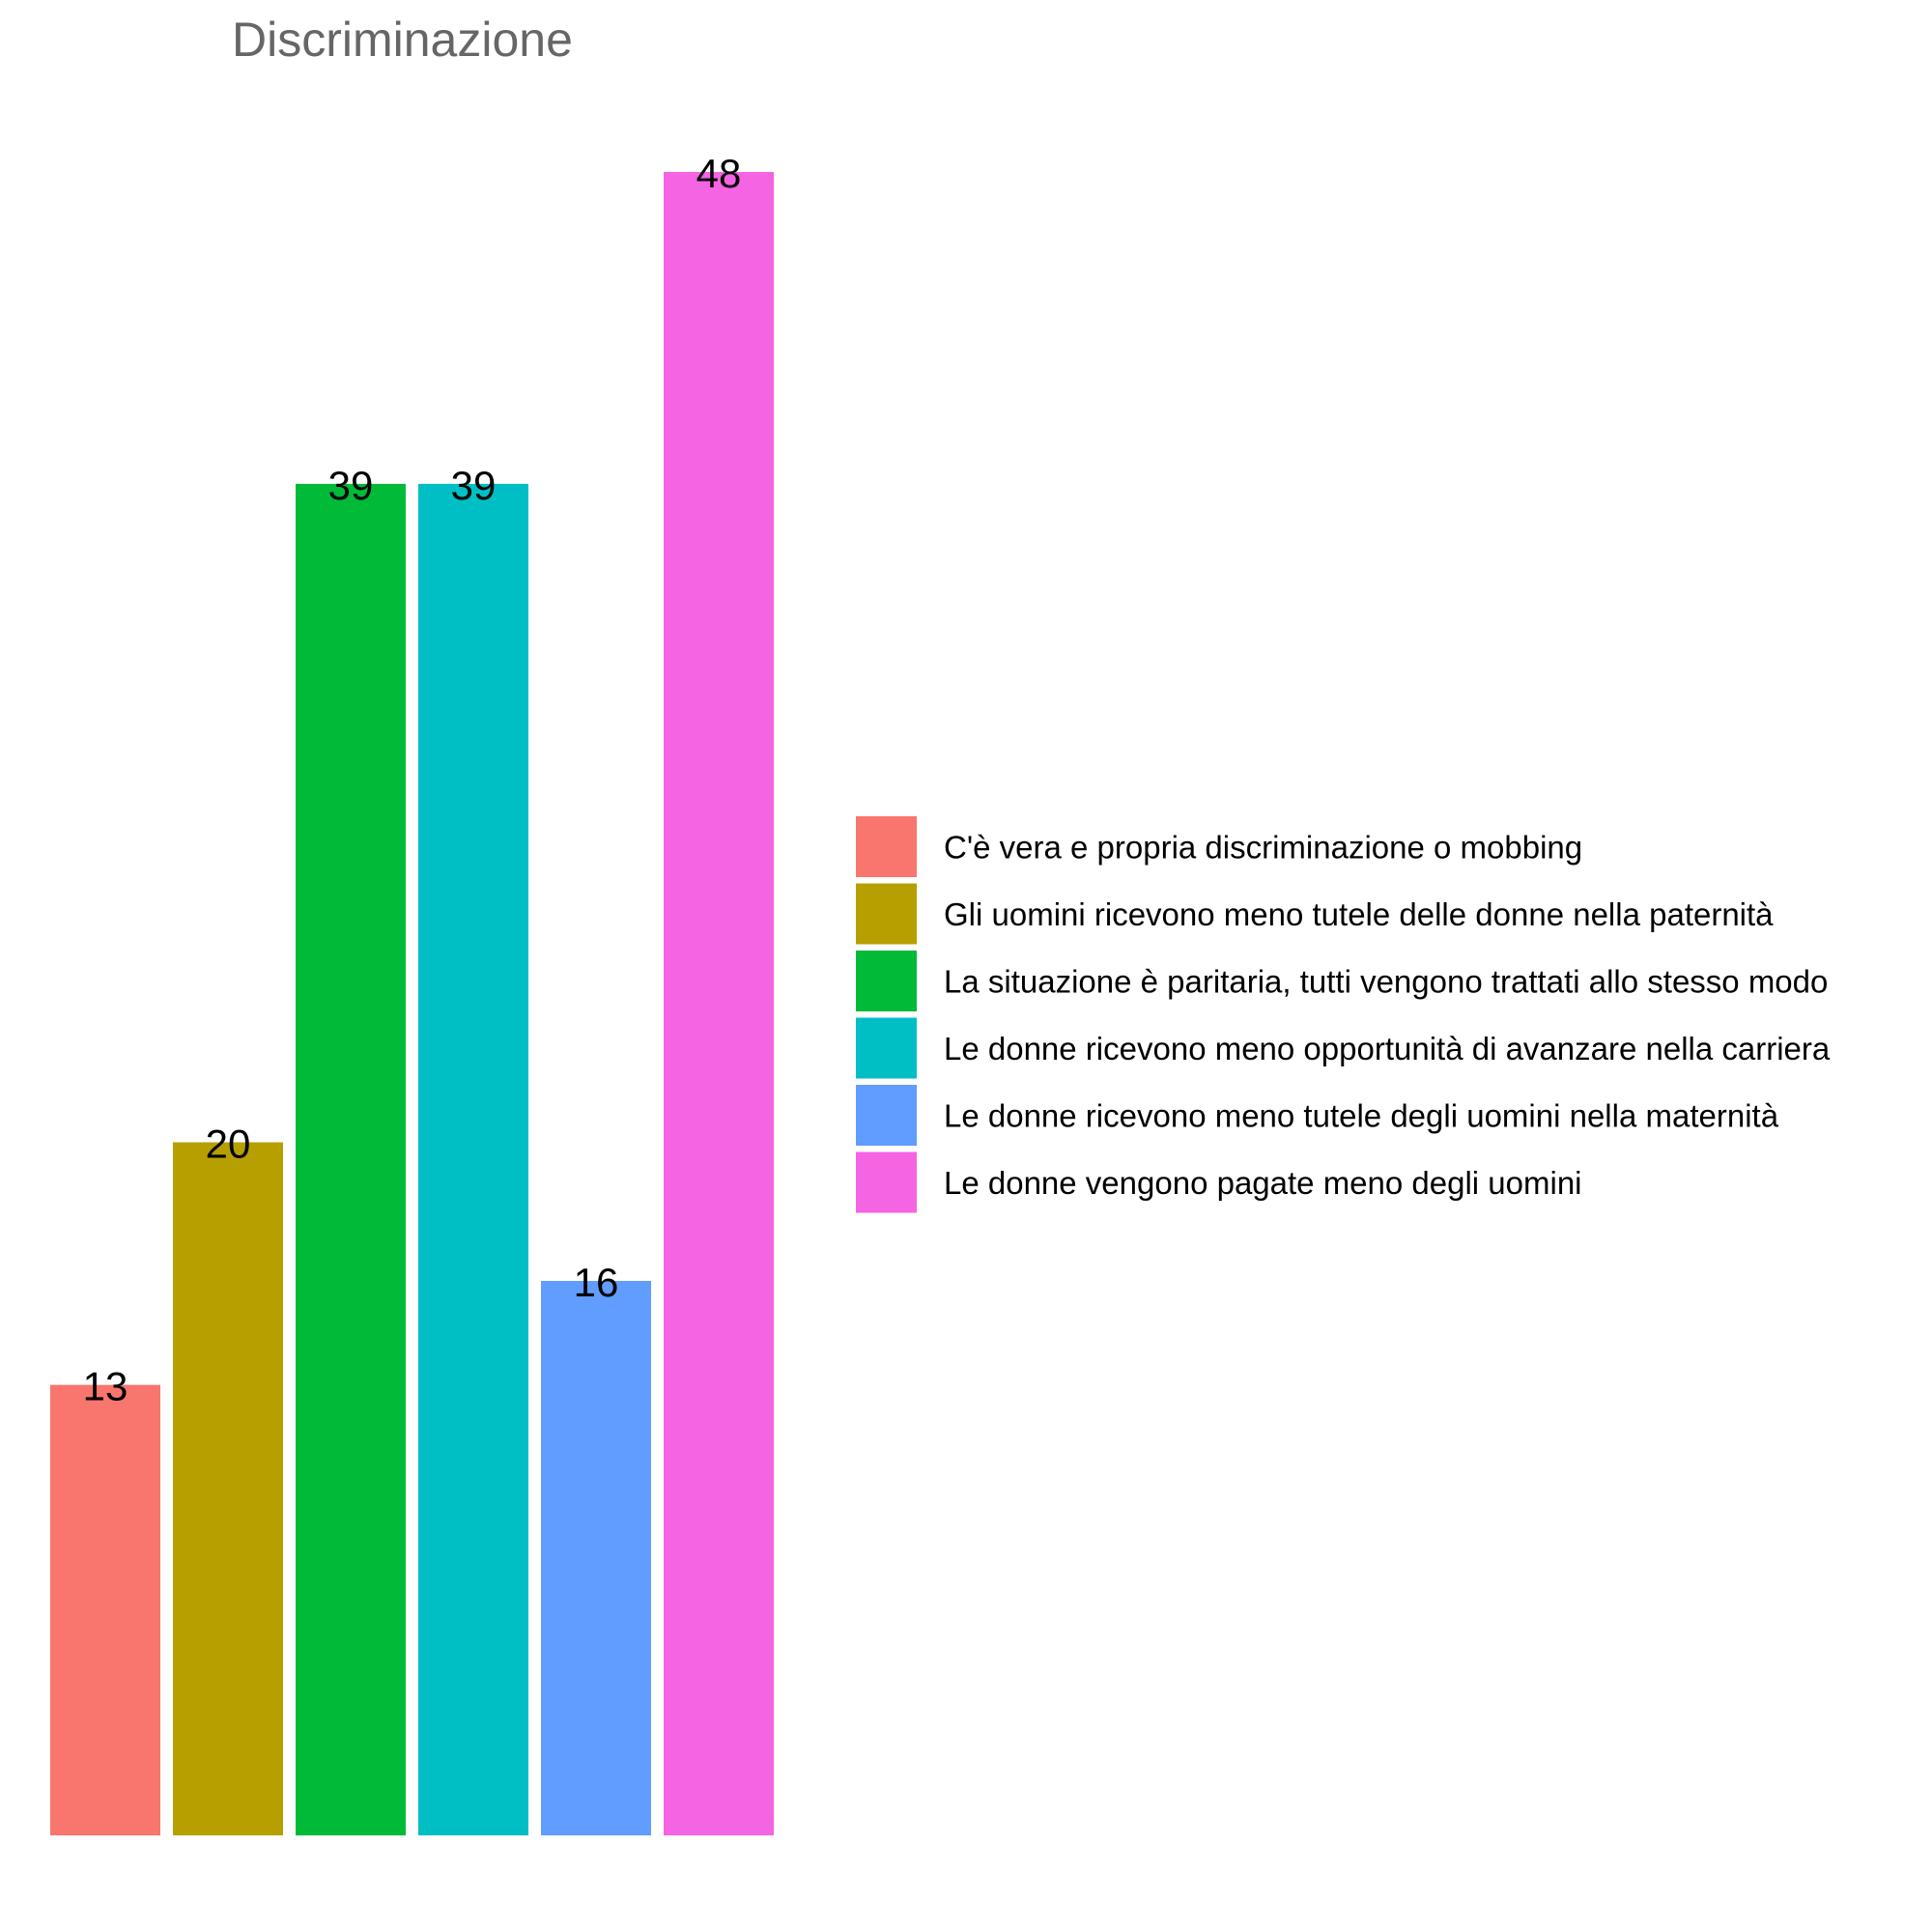 This screenshot has width=1932, height=1932. I want to click on bar-value-label-1: 13, so click(105, 1386).